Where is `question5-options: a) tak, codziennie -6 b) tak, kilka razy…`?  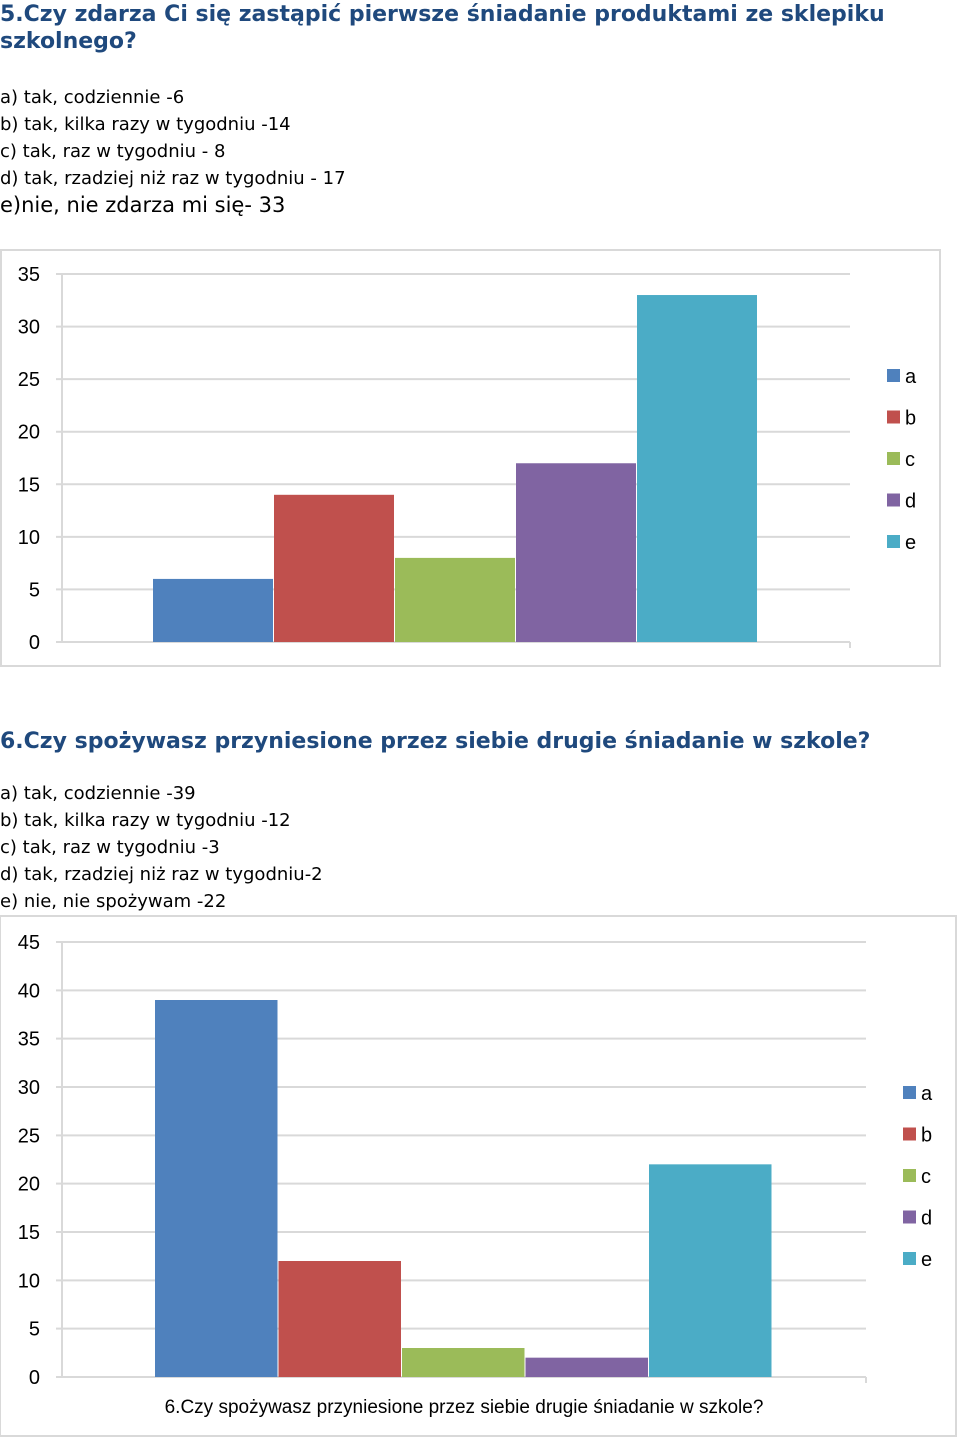
question5-options: a) tak, codziennie -6 b) tak, kilka razy… is located at coordinates (173, 151).